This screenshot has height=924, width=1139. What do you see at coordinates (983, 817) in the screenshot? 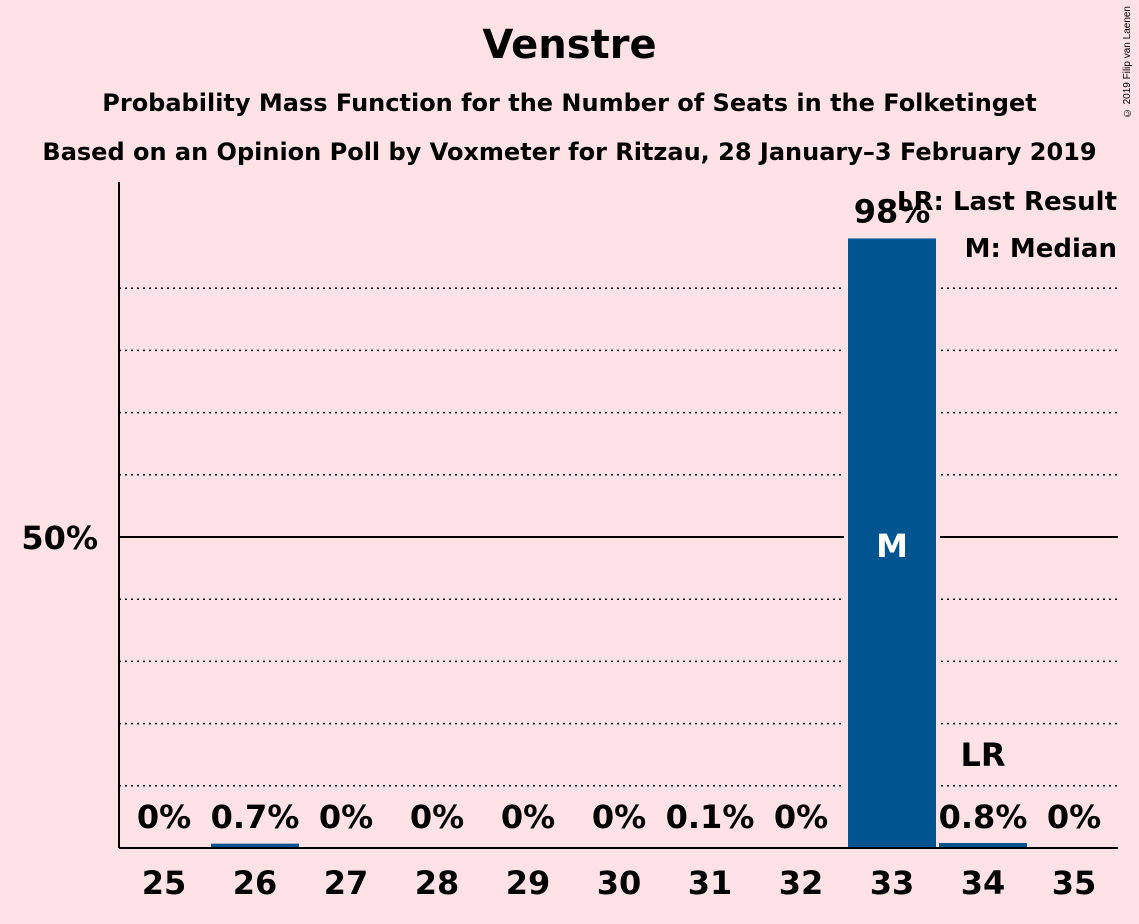
I see `data-label-seat-34: 0.8%` at bounding box center [983, 817].